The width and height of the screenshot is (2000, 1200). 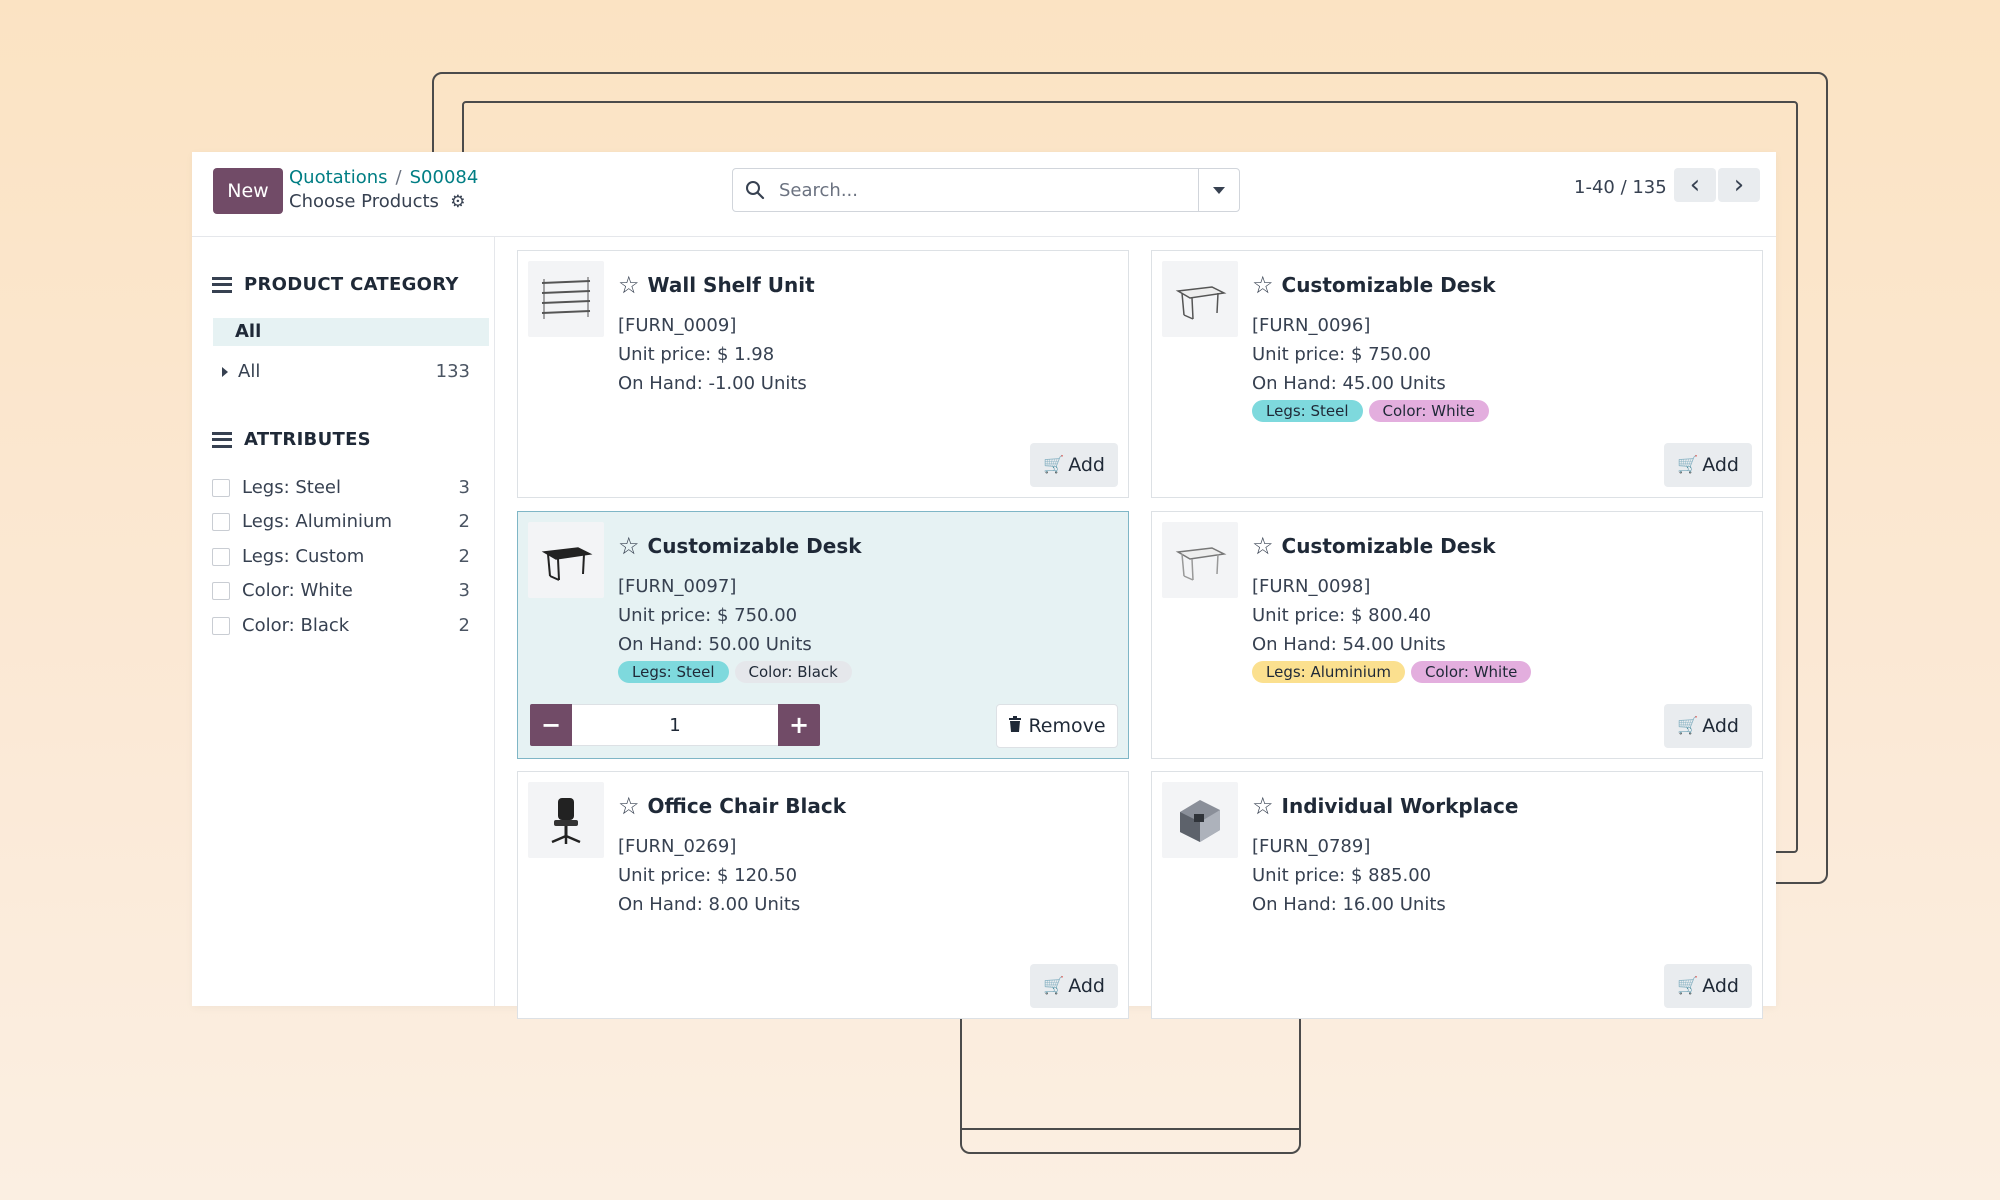 What do you see at coordinates (317, 521) in the screenshot?
I see `attribute-label: Legs: Aluminium` at bounding box center [317, 521].